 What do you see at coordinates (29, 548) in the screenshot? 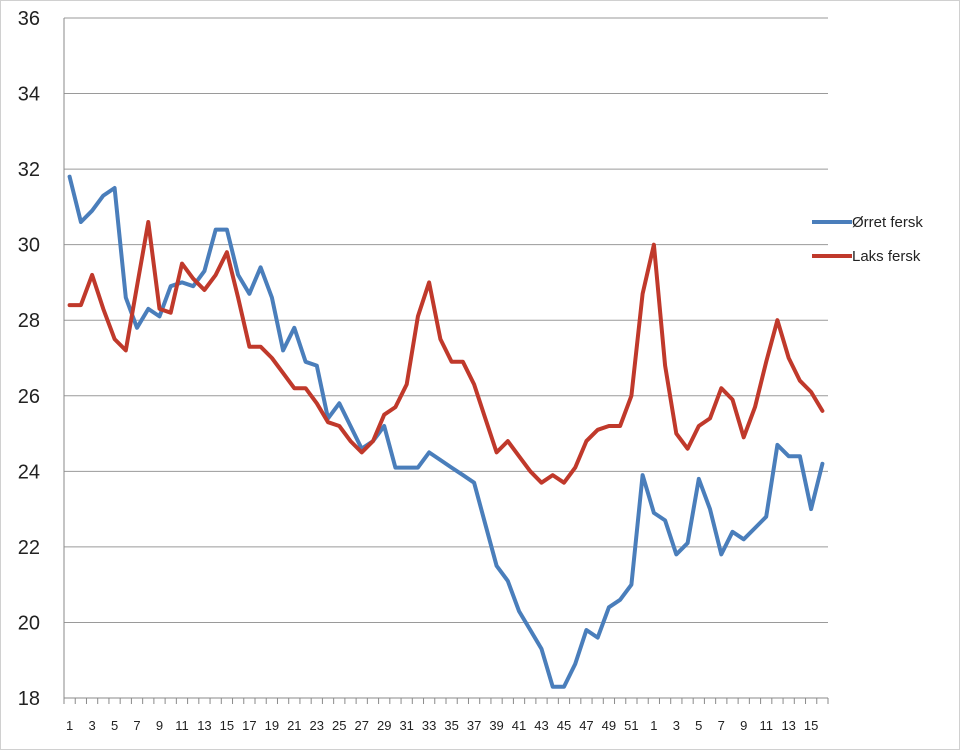
I see `y-tick-label: 22` at bounding box center [29, 548].